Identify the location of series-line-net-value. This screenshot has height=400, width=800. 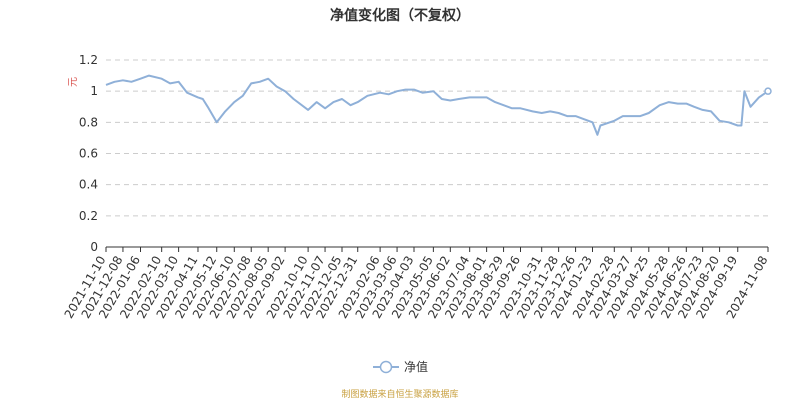
(437, 105).